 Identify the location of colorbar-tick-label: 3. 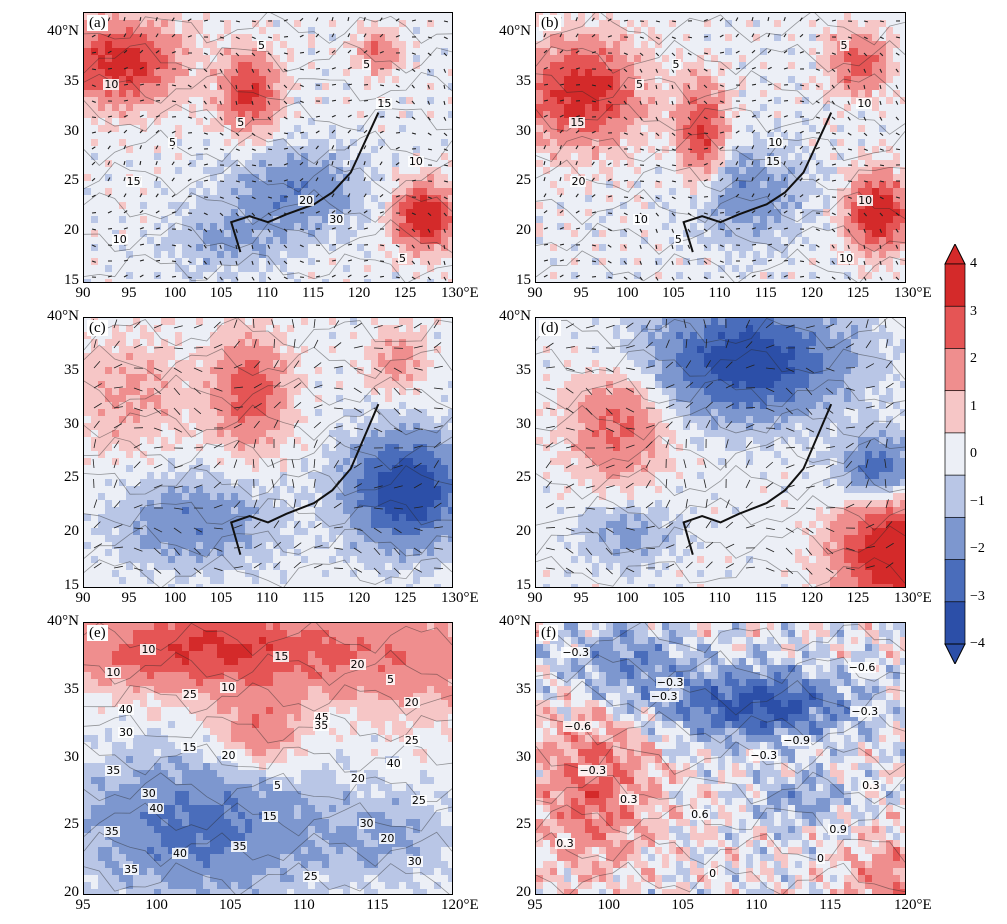
(973, 311).